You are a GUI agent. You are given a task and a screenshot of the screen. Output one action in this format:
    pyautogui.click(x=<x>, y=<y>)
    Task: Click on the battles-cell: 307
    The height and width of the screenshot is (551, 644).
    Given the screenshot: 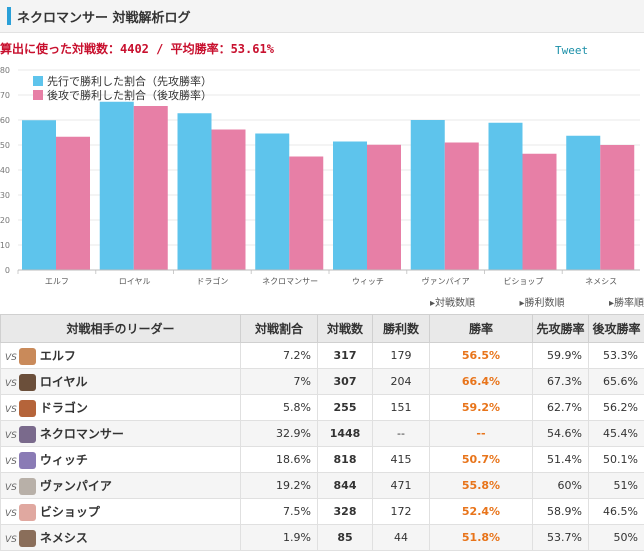 What is the action you would take?
    pyautogui.click(x=345, y=381)
    